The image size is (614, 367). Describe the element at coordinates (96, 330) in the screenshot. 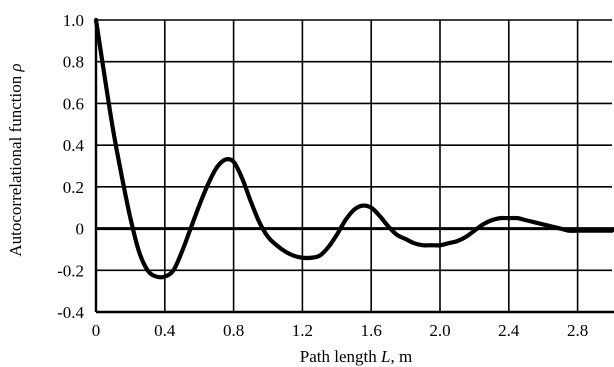

I see `x-tick-label: 0` at that location.